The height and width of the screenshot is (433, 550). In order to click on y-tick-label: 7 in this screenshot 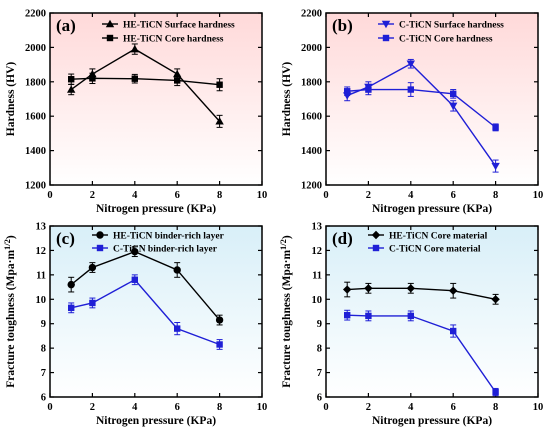, I will do `click(43, 373)`.